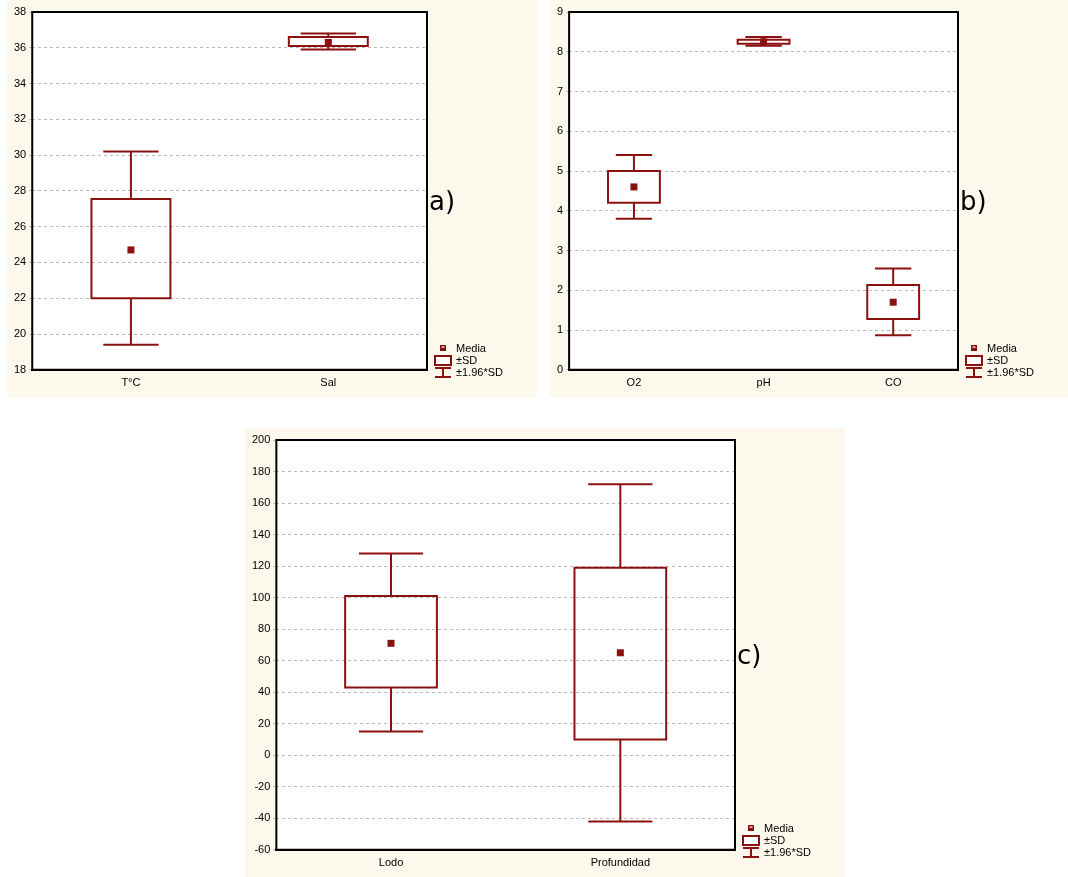  I want to click on y-tick-label: 7, so click(560, 90).